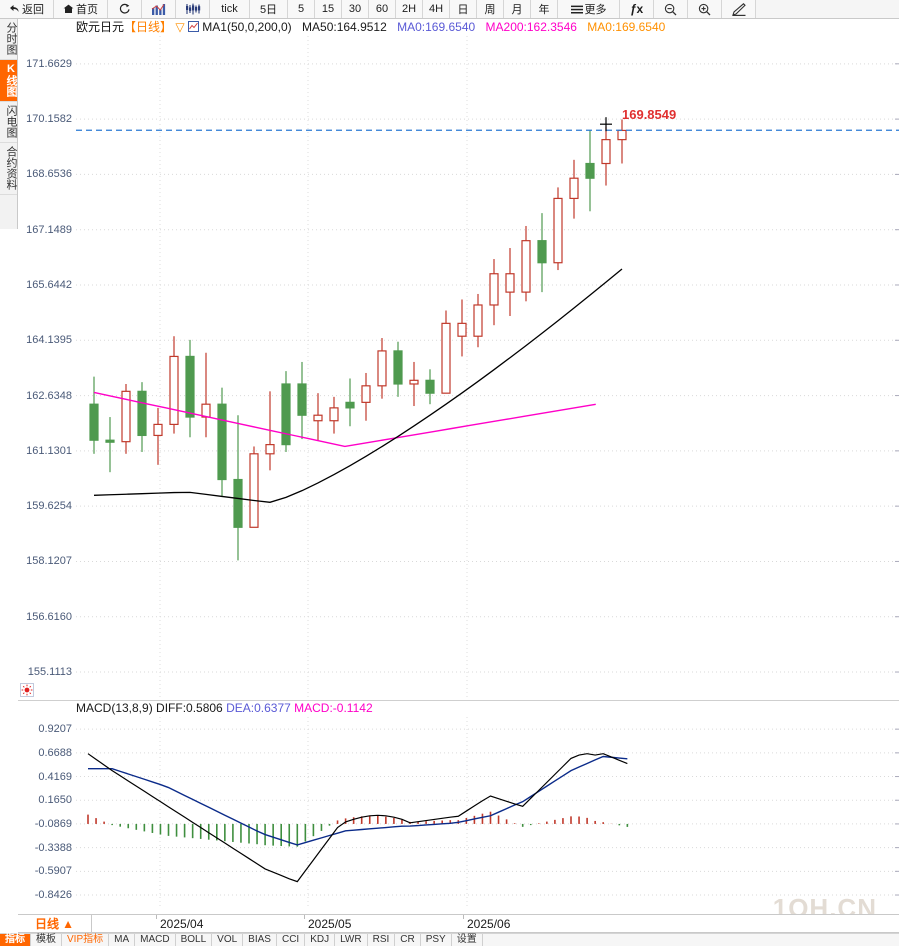  I want to click on time-axis: 2025/04 2025/05 2025/06, so click(458, 923).